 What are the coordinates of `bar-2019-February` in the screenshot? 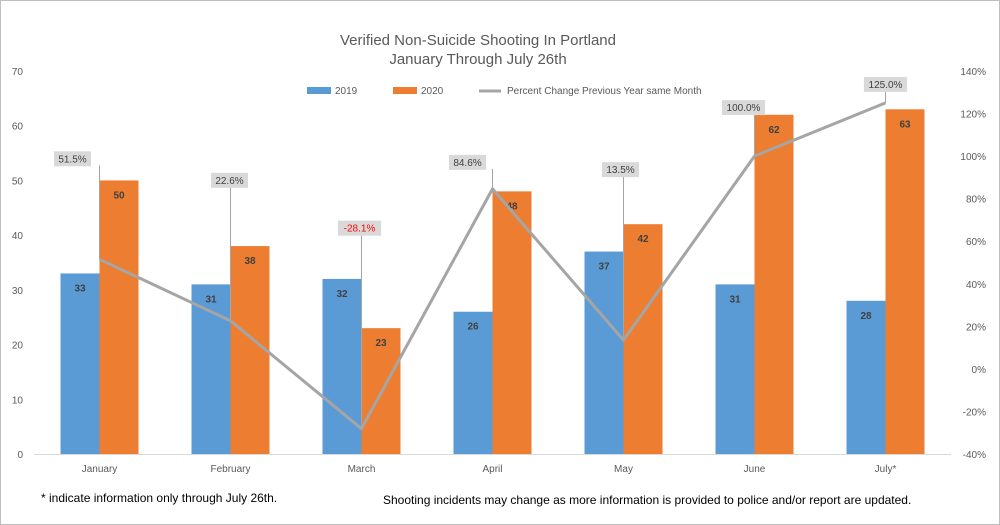 It's located at (211, 369).